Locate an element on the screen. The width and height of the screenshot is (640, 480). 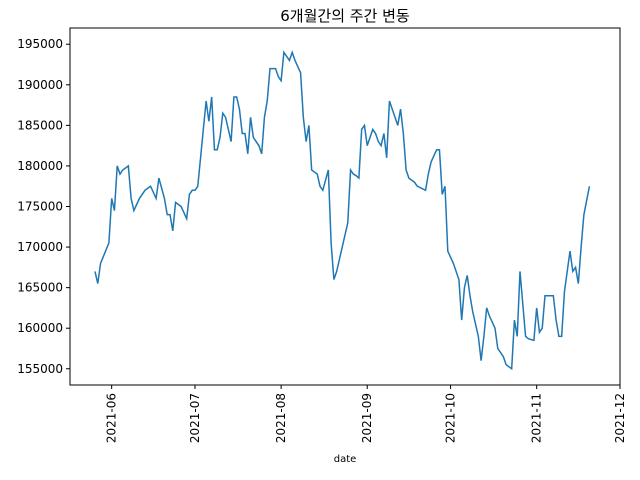
x-tick-label: 2021-11 is located at coordinates (537, 418).